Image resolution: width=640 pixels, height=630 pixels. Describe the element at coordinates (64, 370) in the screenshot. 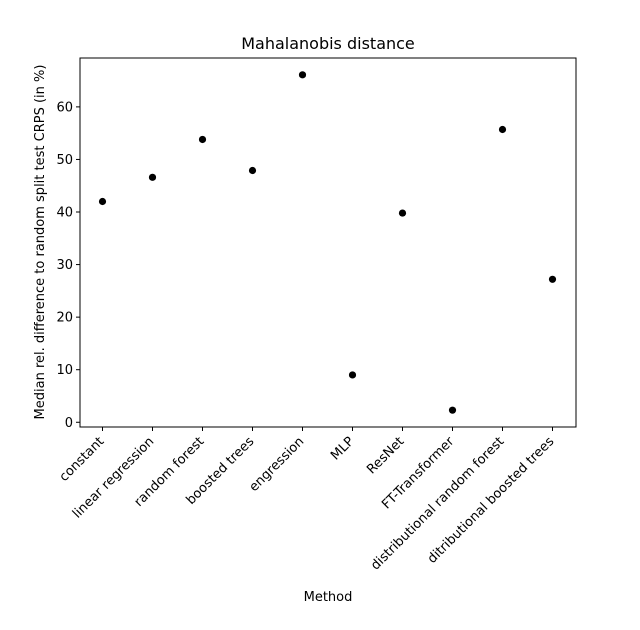

I see `y-tick-label: 10` at that location.